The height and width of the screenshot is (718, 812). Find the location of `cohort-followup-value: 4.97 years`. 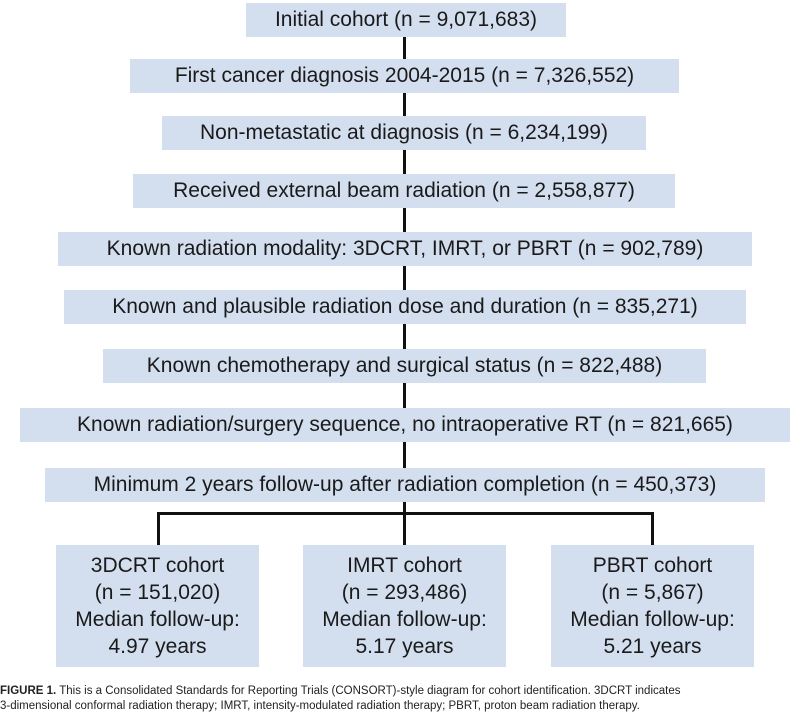

cohort-followup-value: 4.97 years is located at coordinates (157, 646).